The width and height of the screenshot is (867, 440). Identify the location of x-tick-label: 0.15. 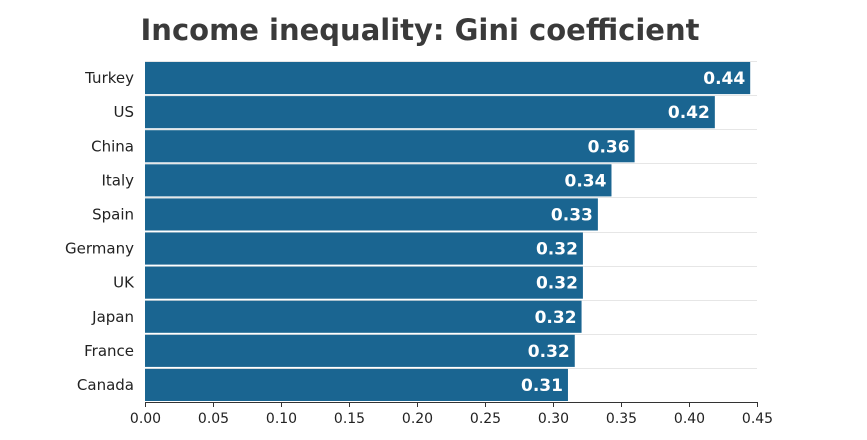
(349, 419).